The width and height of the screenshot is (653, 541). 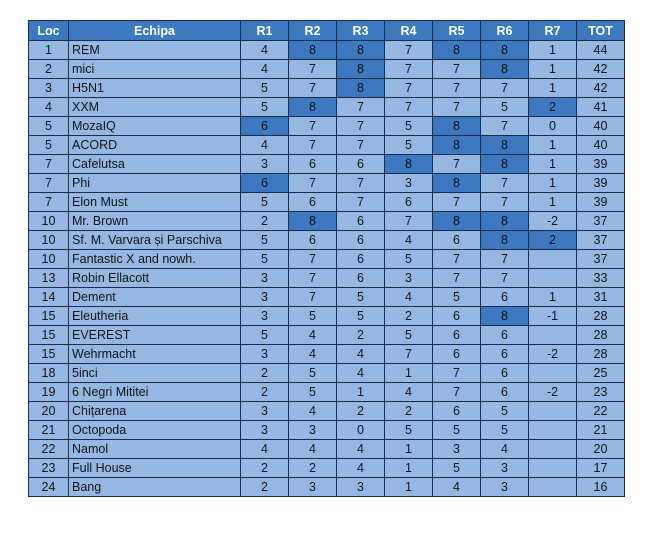 What do you see at coordinates (154, 392) in the screenshot?
I see `cell-echipa: 6 Negri Mititei` at bounding box center [154, 392].